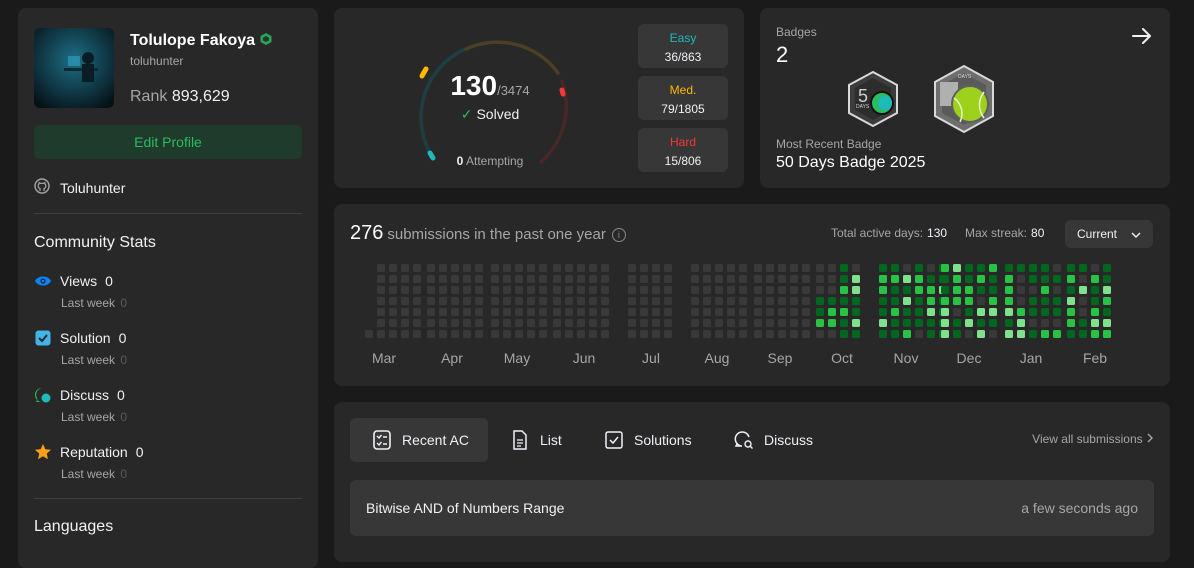 This screenshot has width=1194, height=568. I want to click on tab-list: List, so click(536, 440).